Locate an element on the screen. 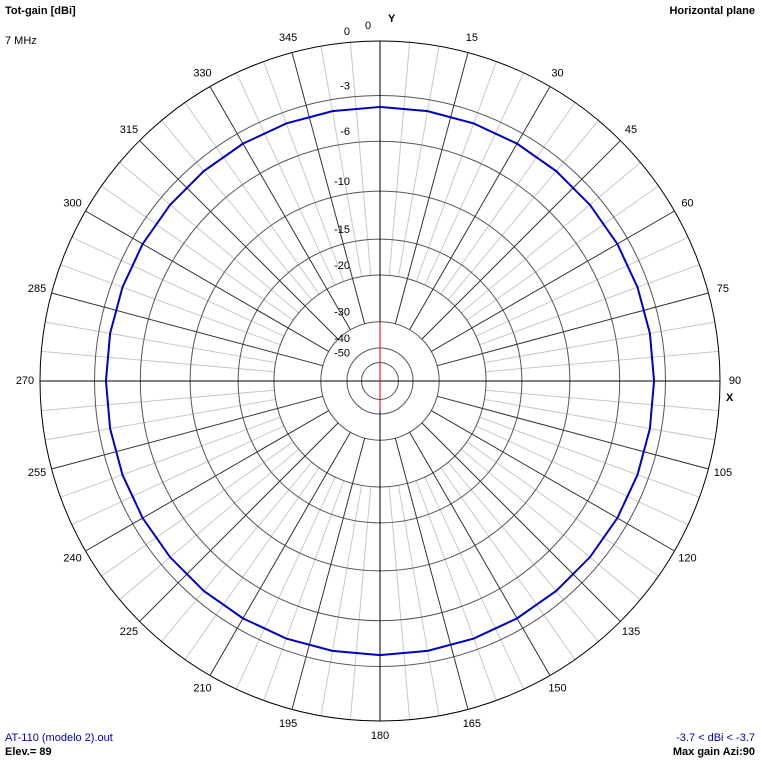 This screenshot has width=761, height=761. range-label: -3.7 < dBi < -3.7 is located at coordinates (715, 738).